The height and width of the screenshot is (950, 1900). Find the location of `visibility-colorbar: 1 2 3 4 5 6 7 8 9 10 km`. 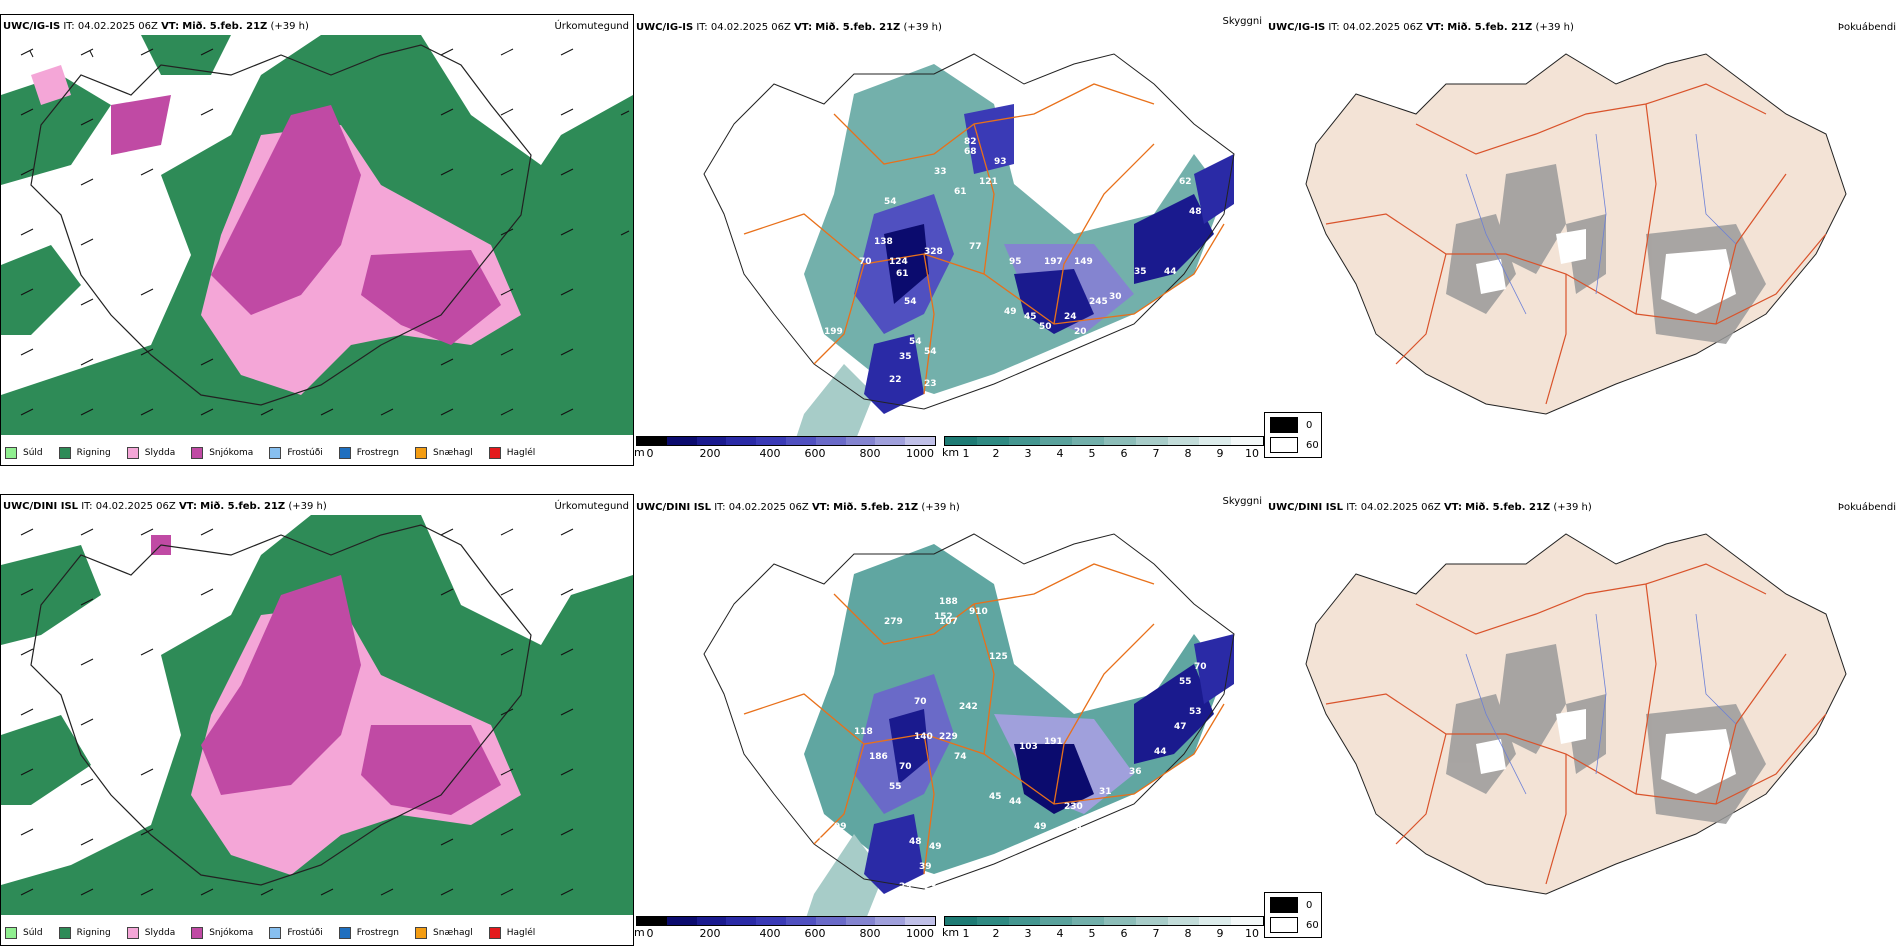

visibility-colorbar: 1 2 3 4 5 6 7 8 9 10 km is located at coordinates (1103, 928).